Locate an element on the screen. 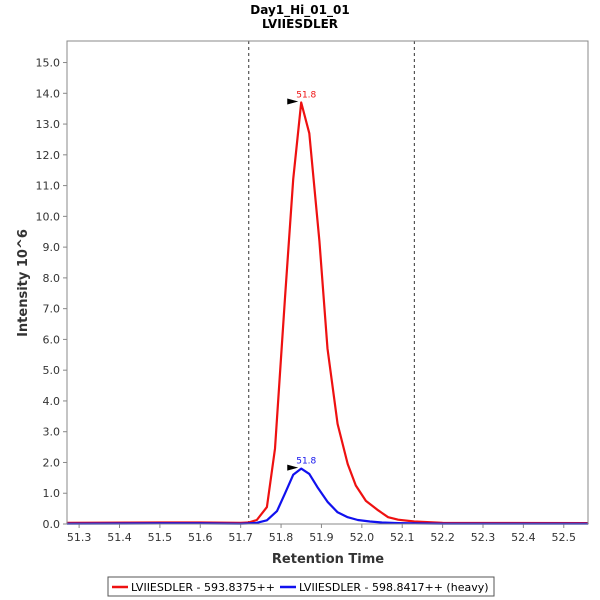 This screenshot has width=600, height=600. y-tick-label: 2.0 is located at coordinates (52, 462).